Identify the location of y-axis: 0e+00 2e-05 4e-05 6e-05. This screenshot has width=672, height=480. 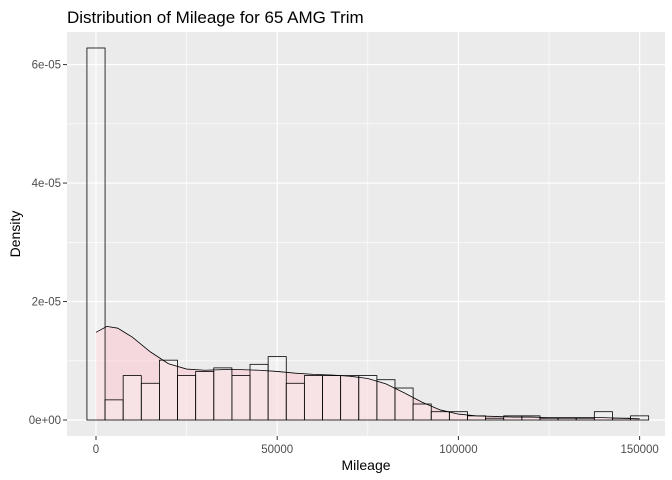
(48, 243).